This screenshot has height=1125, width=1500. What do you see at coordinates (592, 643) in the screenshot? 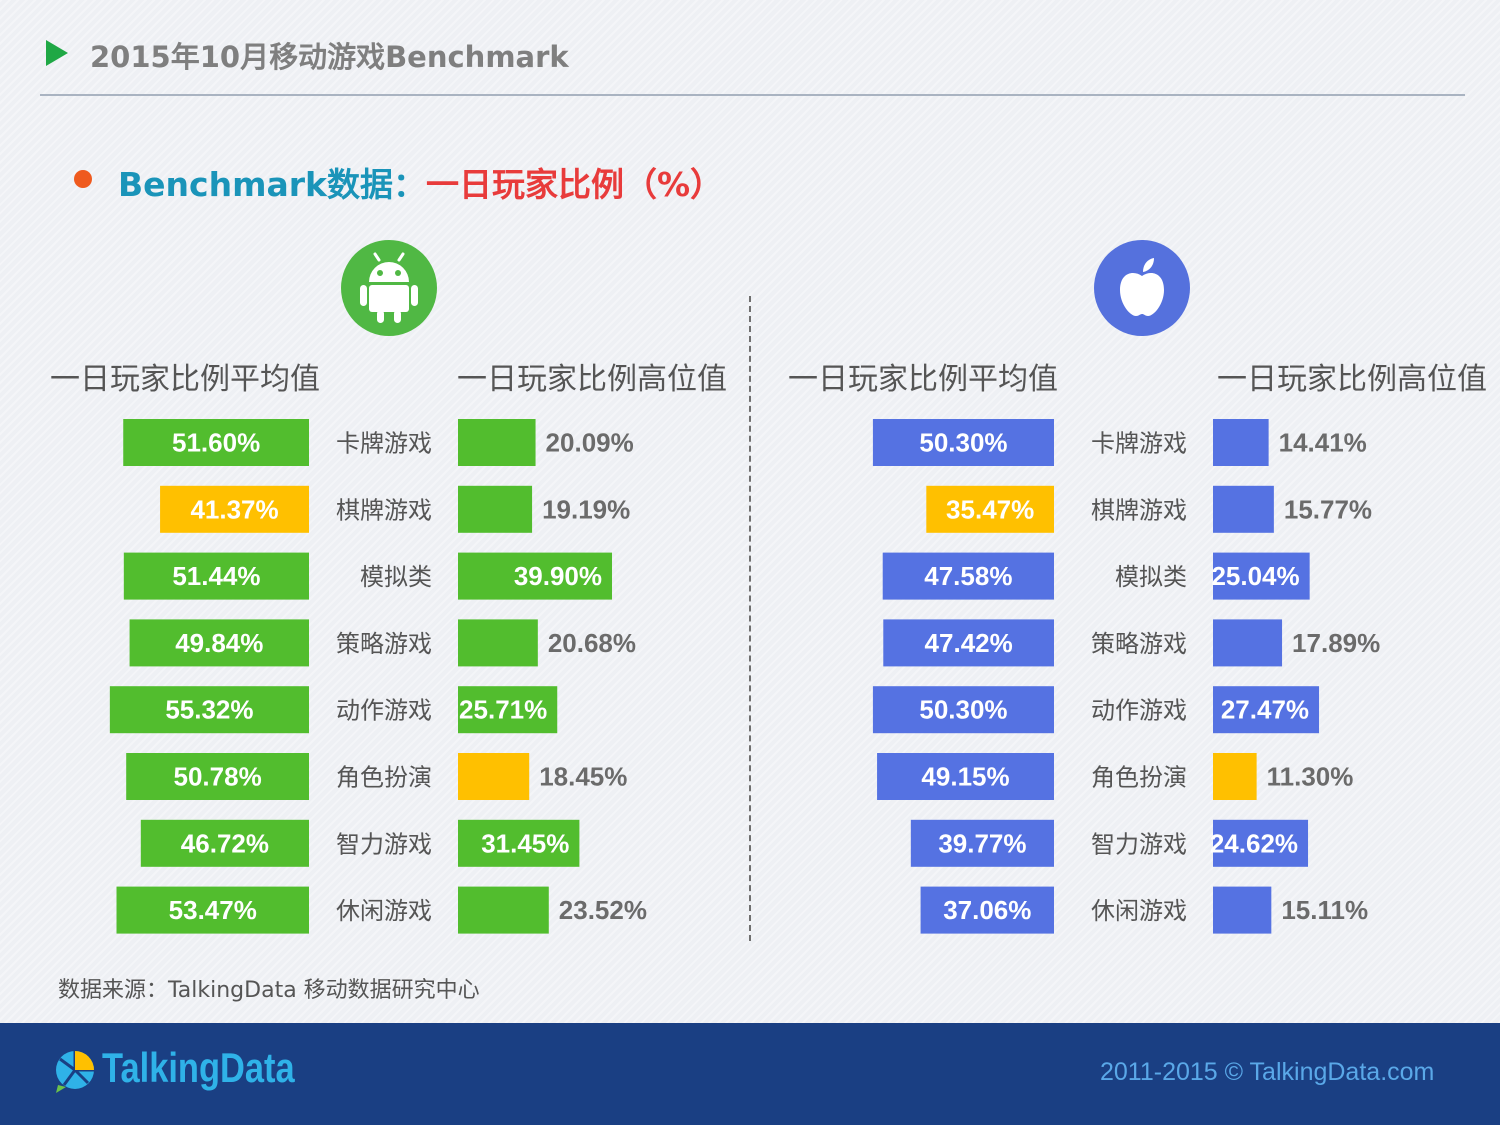
I see `android-high-value-label: 20.68%` at bounding box center [592, 643].